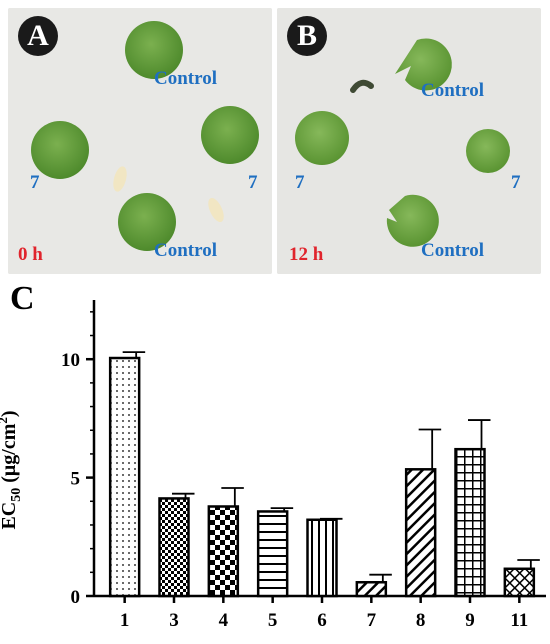 Image resolution: width=550 pixels, height=644 pixels. I want to click on label-compound-right-b: 7, so click(516, 182).